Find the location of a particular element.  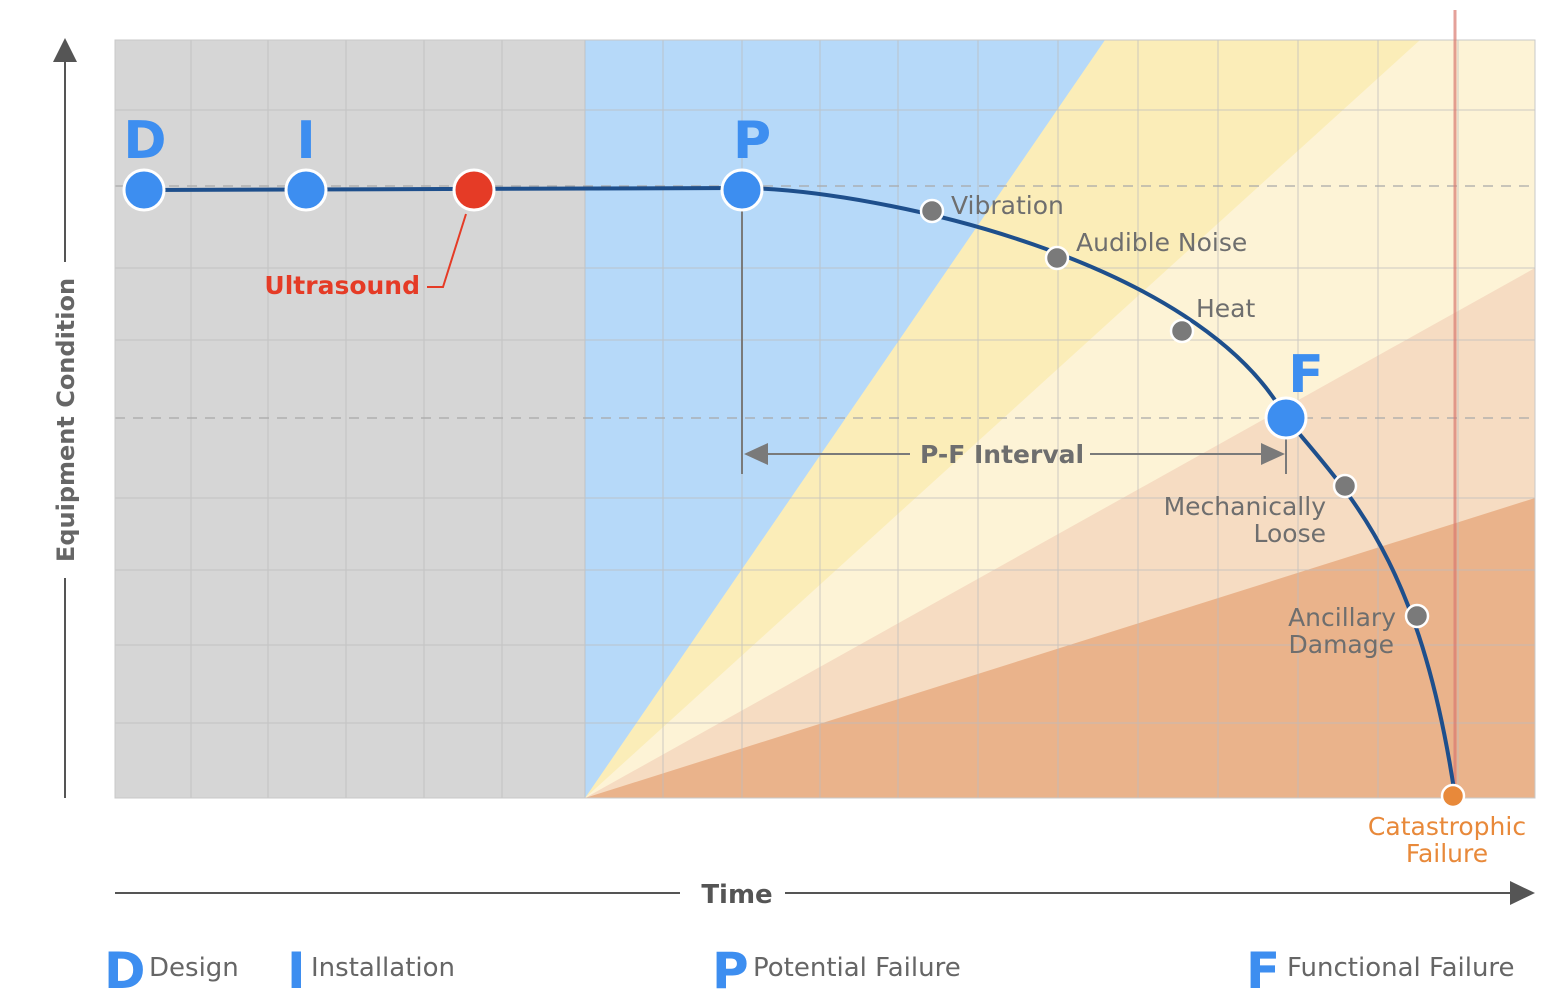

indicator-points is located at coordinates (1174, 413).